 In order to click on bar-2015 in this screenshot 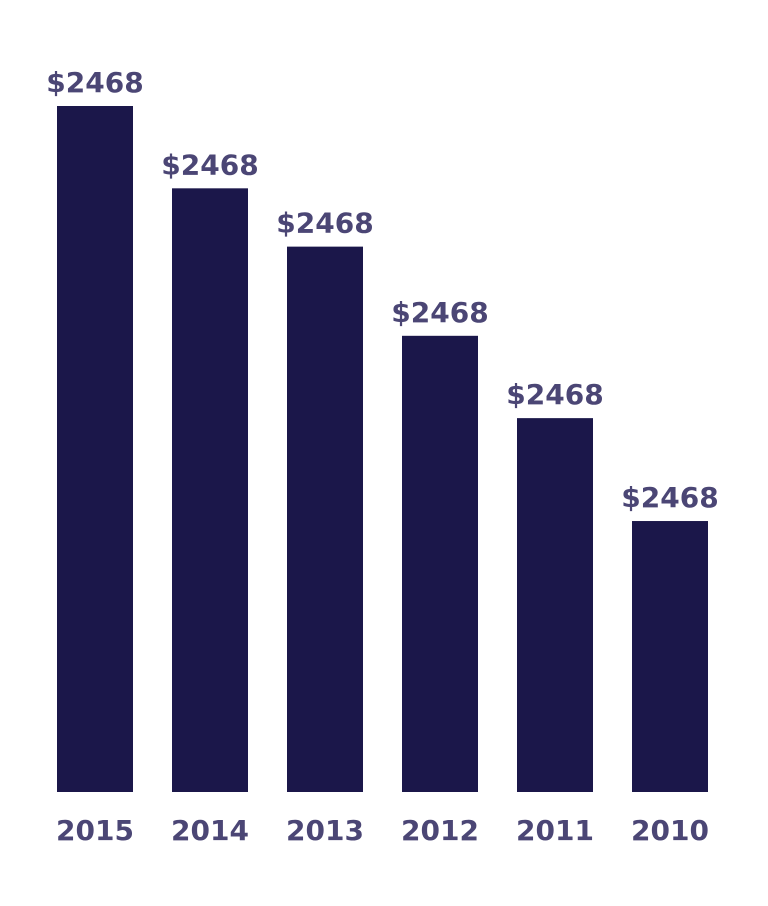, I will do `click(95, 449)`.